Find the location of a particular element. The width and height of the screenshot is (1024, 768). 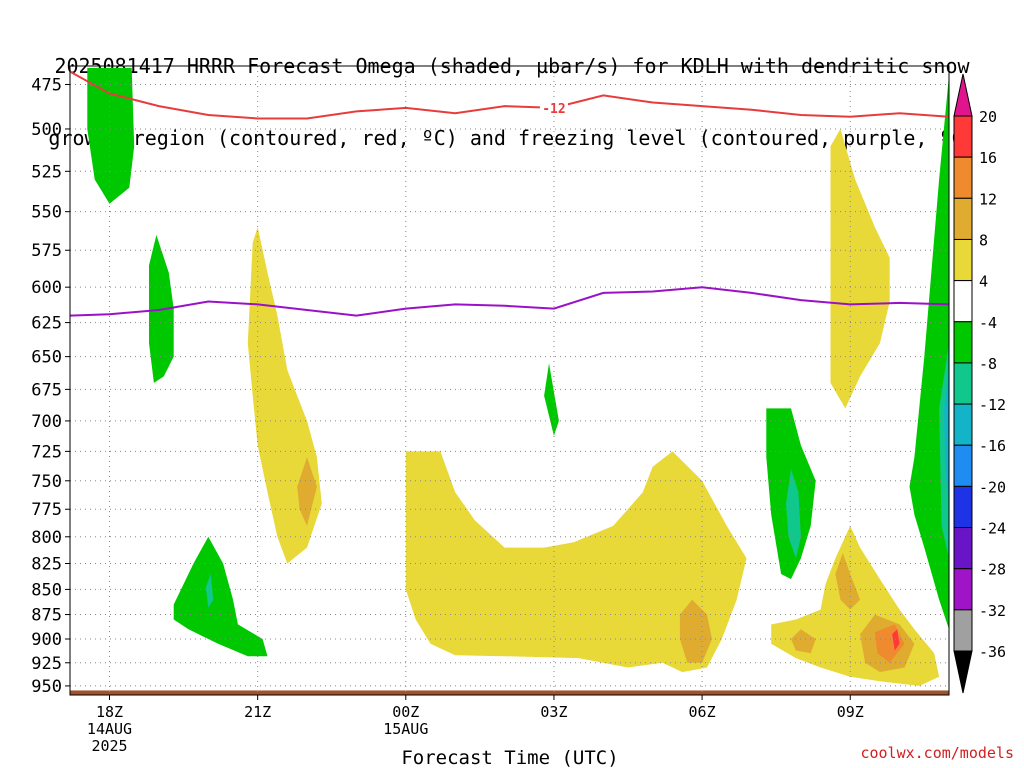

y-tick-label: 900 is located at coordinates (46, 640).